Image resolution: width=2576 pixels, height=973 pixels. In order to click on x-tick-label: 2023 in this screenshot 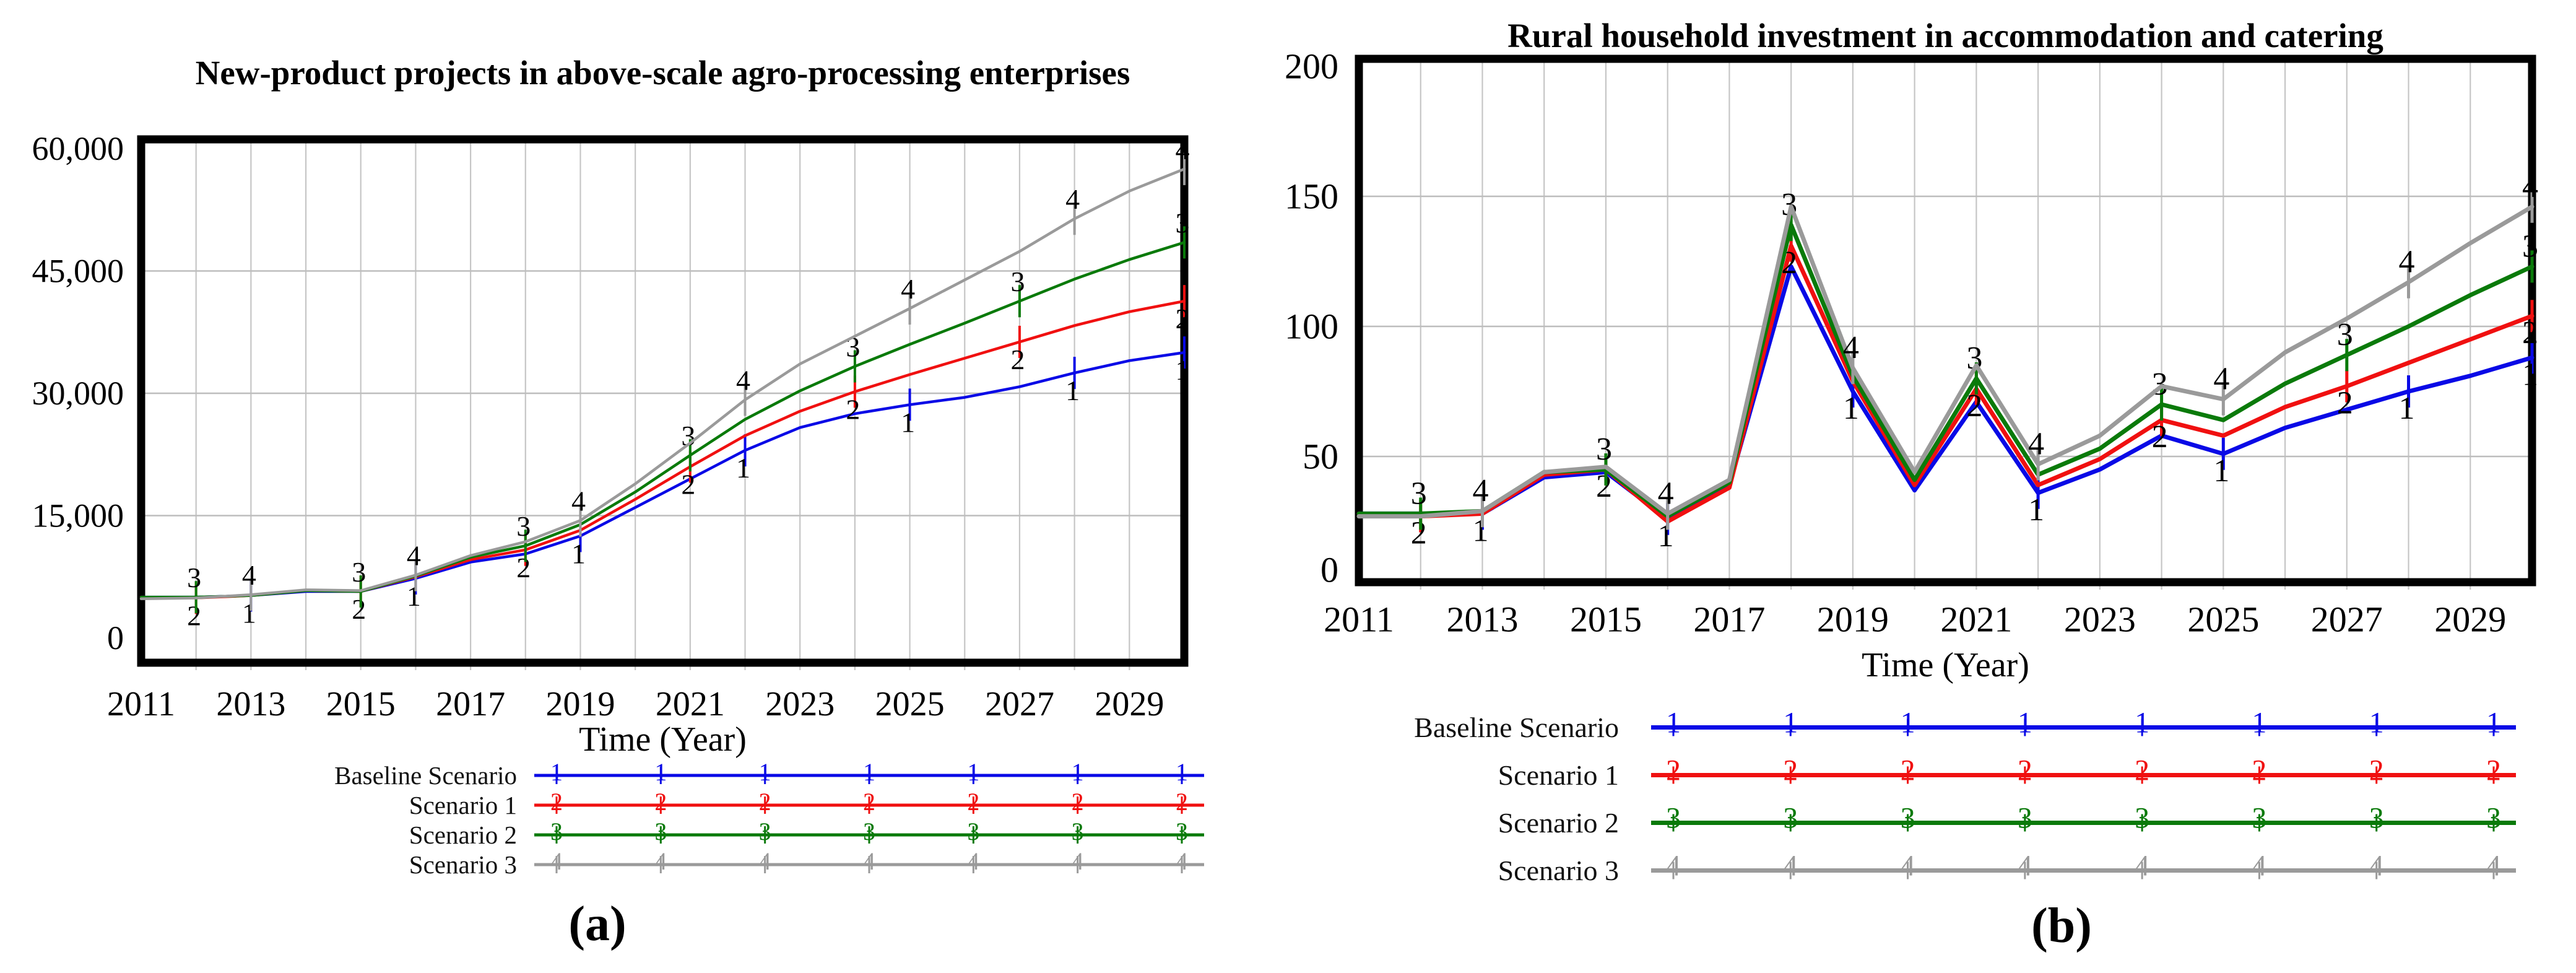, I will do `click(800, 704)`.